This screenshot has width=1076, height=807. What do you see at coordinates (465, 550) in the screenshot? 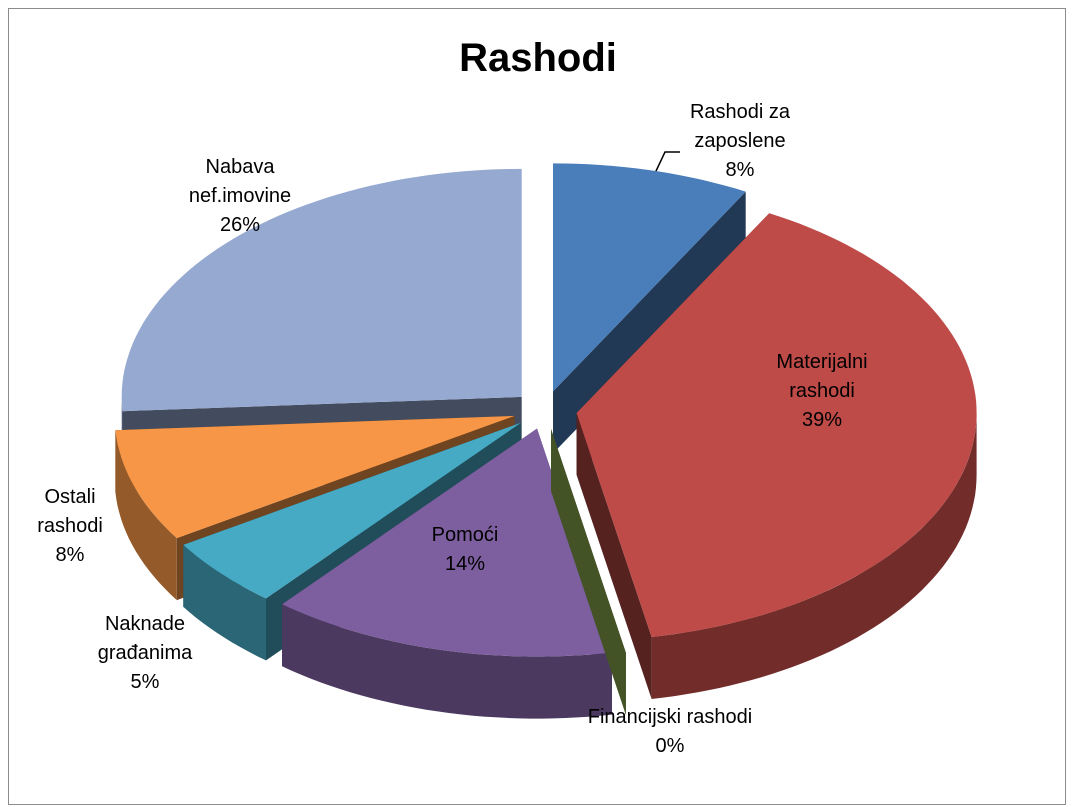
I see `data-label: Pomoći 14%` at bounding box center [465, 550].